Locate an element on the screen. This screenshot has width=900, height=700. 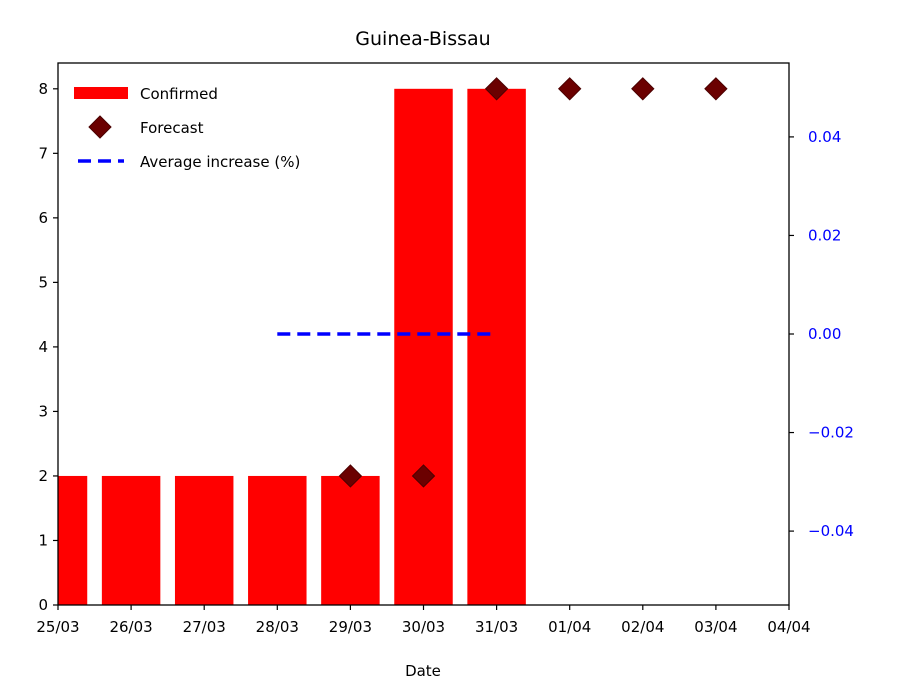
x-tick-label: 03/04 is located at coordinates (715, 627).